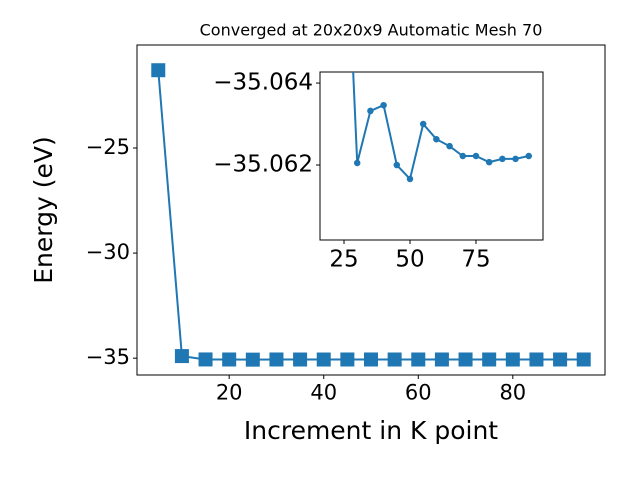  Describe the element at coordinates (442, 127) in the screenshot. I see `plot-area` at that location.